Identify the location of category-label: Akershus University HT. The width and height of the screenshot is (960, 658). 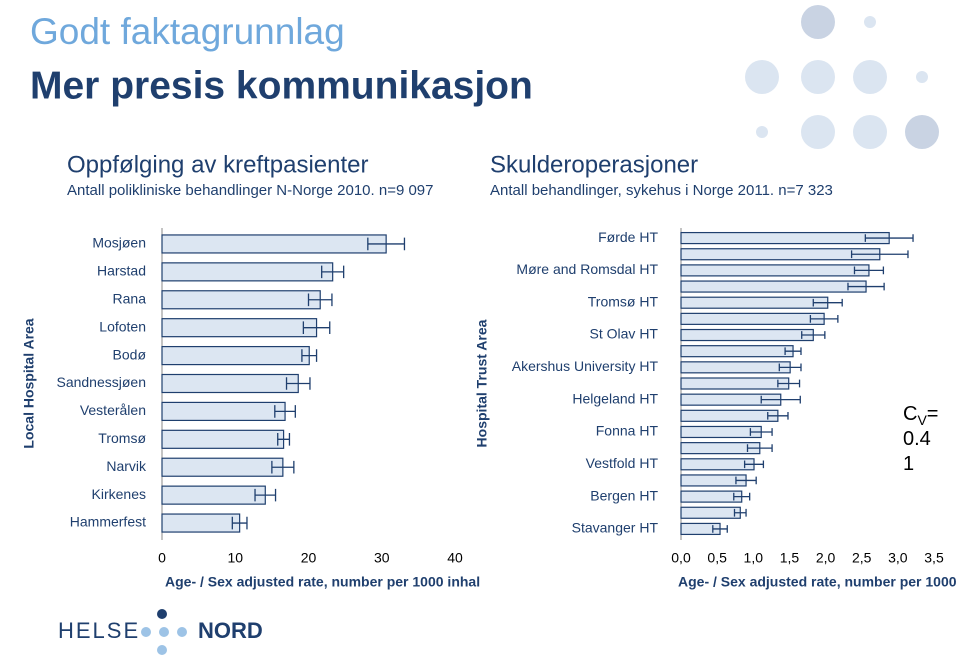
(585, 366).